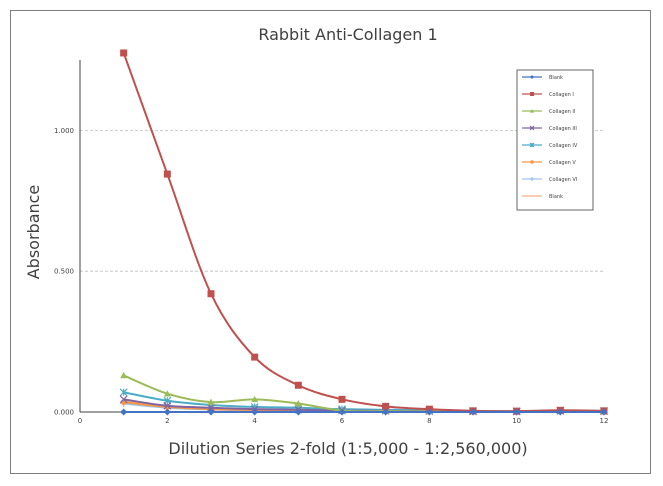 This screenshot has height=486, width=663. I want to click on legend-label: Collagen I, so click(561, 95).